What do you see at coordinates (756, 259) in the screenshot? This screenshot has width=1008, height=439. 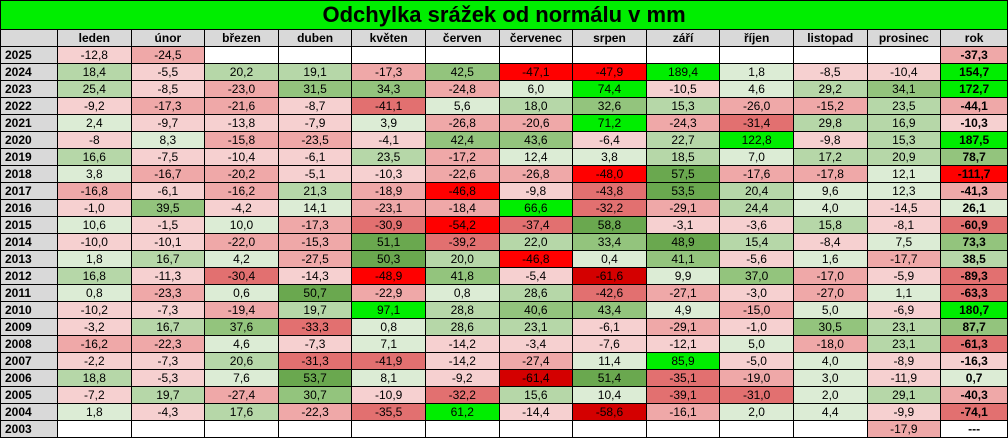 I see `month-cell: -5,6` at bounding box center [756, 259].